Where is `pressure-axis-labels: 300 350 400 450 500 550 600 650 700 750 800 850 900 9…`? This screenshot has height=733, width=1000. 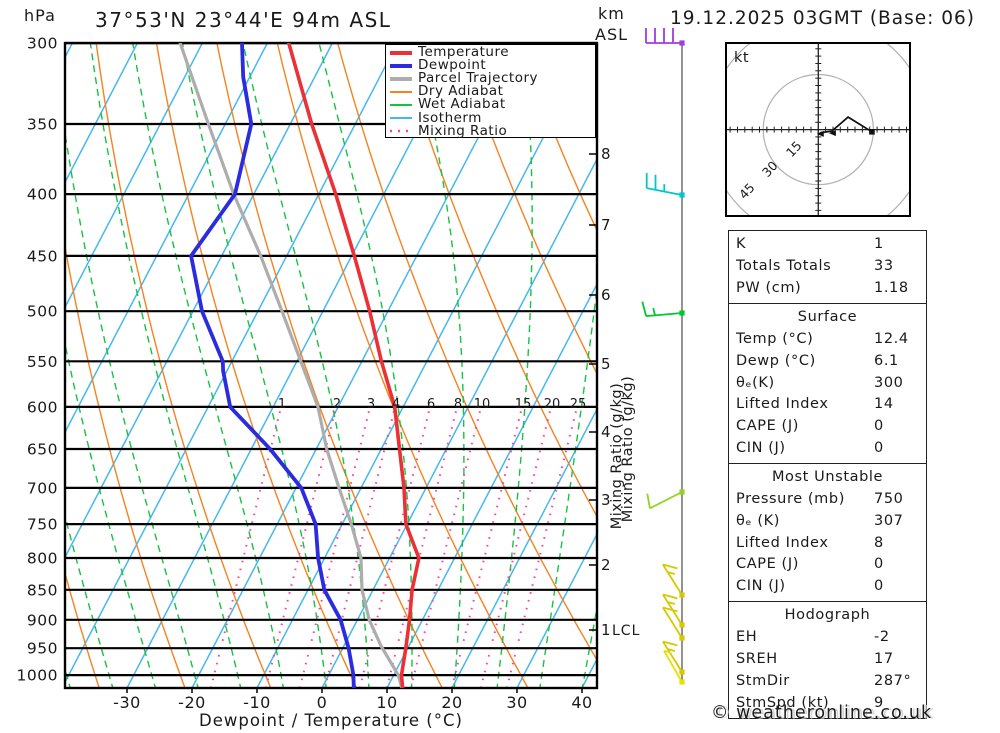
pressure-axis-labels: 300 350 400 450 500 550 600 650 700 750 800 850 900 9… is located at coordinates (37, 360).